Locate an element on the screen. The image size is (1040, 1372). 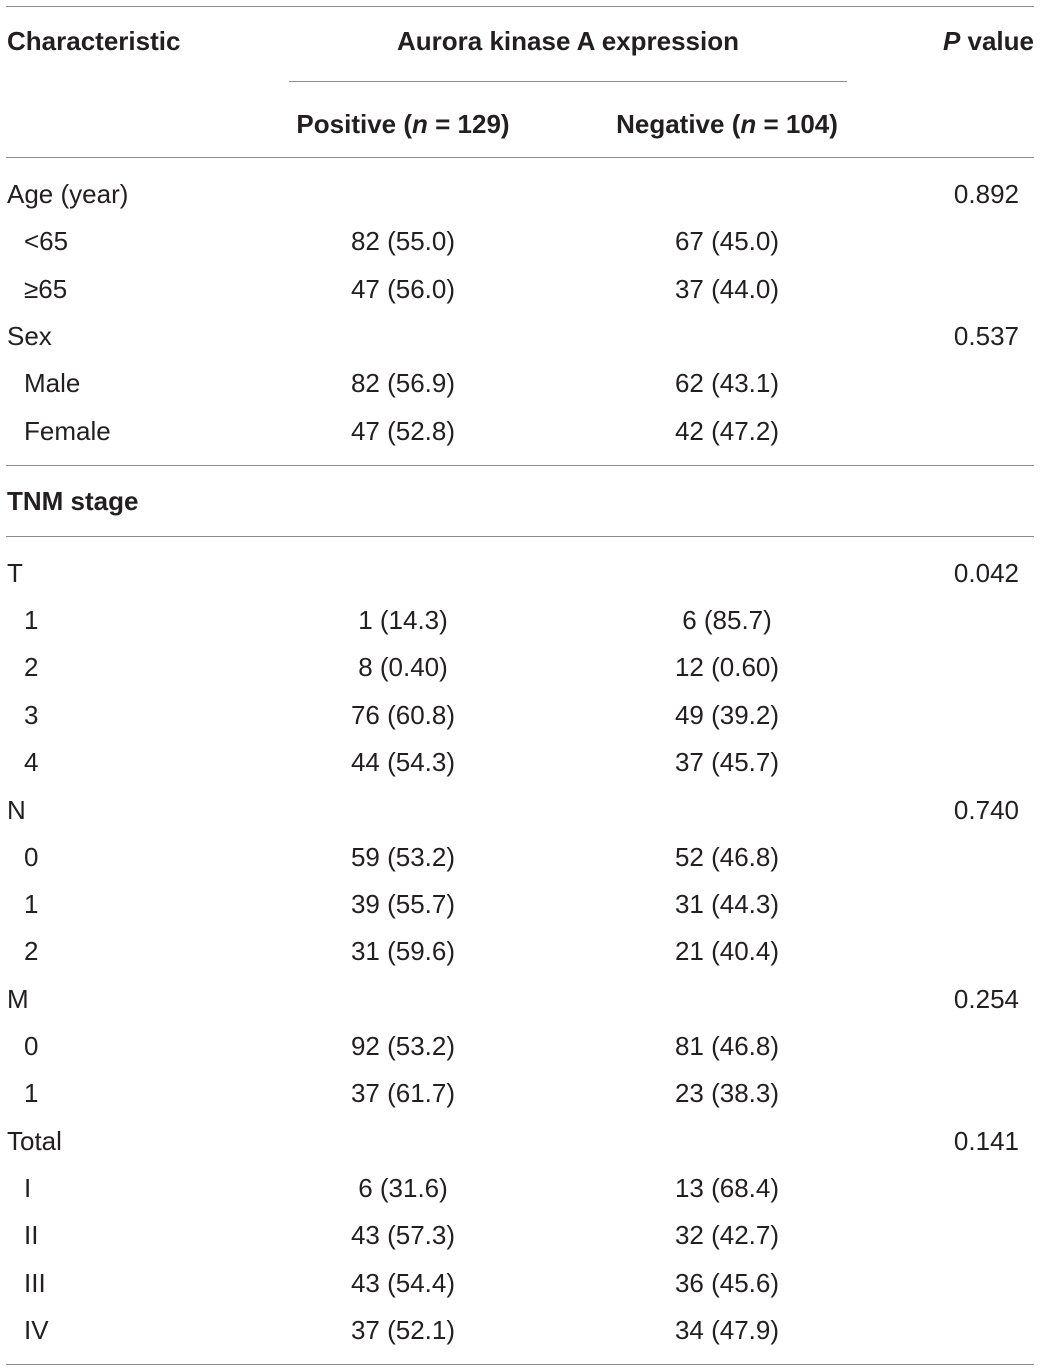
table-bottom-rule is located at coordinates (520, 1364).